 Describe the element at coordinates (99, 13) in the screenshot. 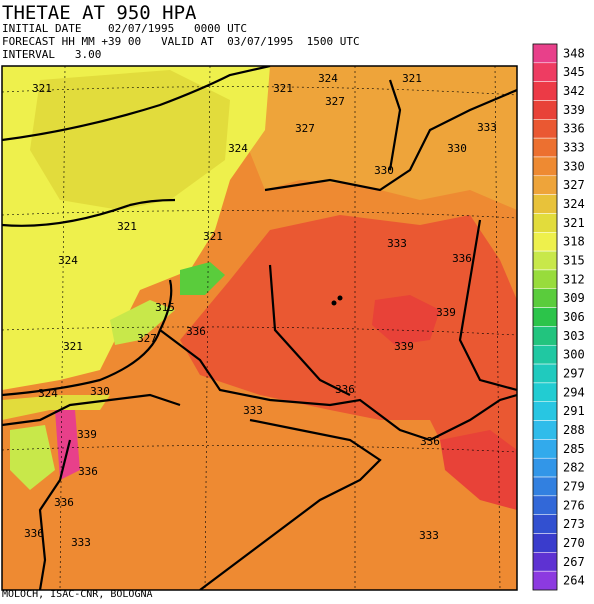

I see `title: THETAE AT 950 HPA` at that location.